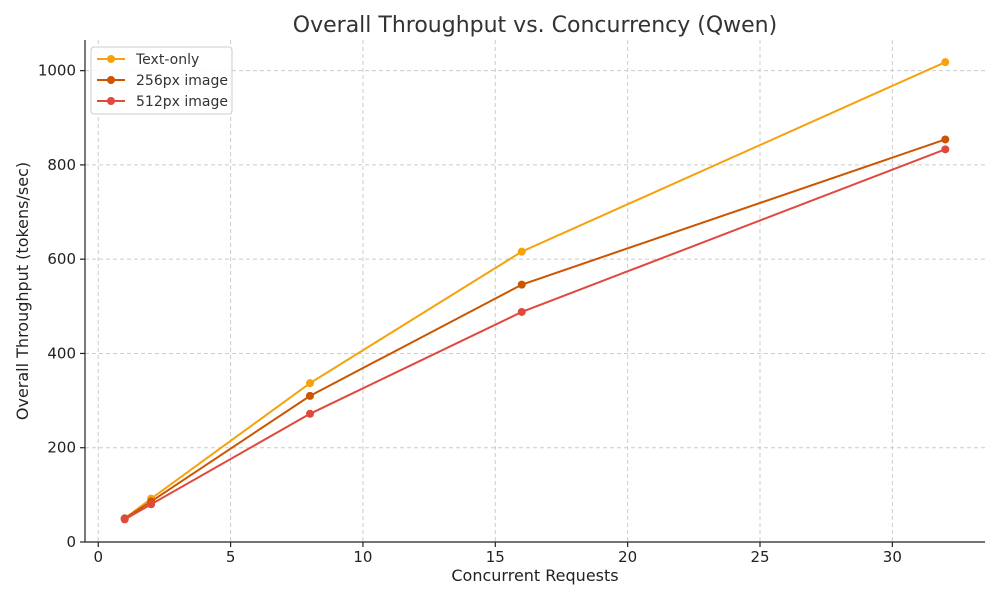 This screenshot has width=1000, height=600. Describe the element at coordinates (182, 102) in the screenshot. I see `legend-label: 512px image` at that location.